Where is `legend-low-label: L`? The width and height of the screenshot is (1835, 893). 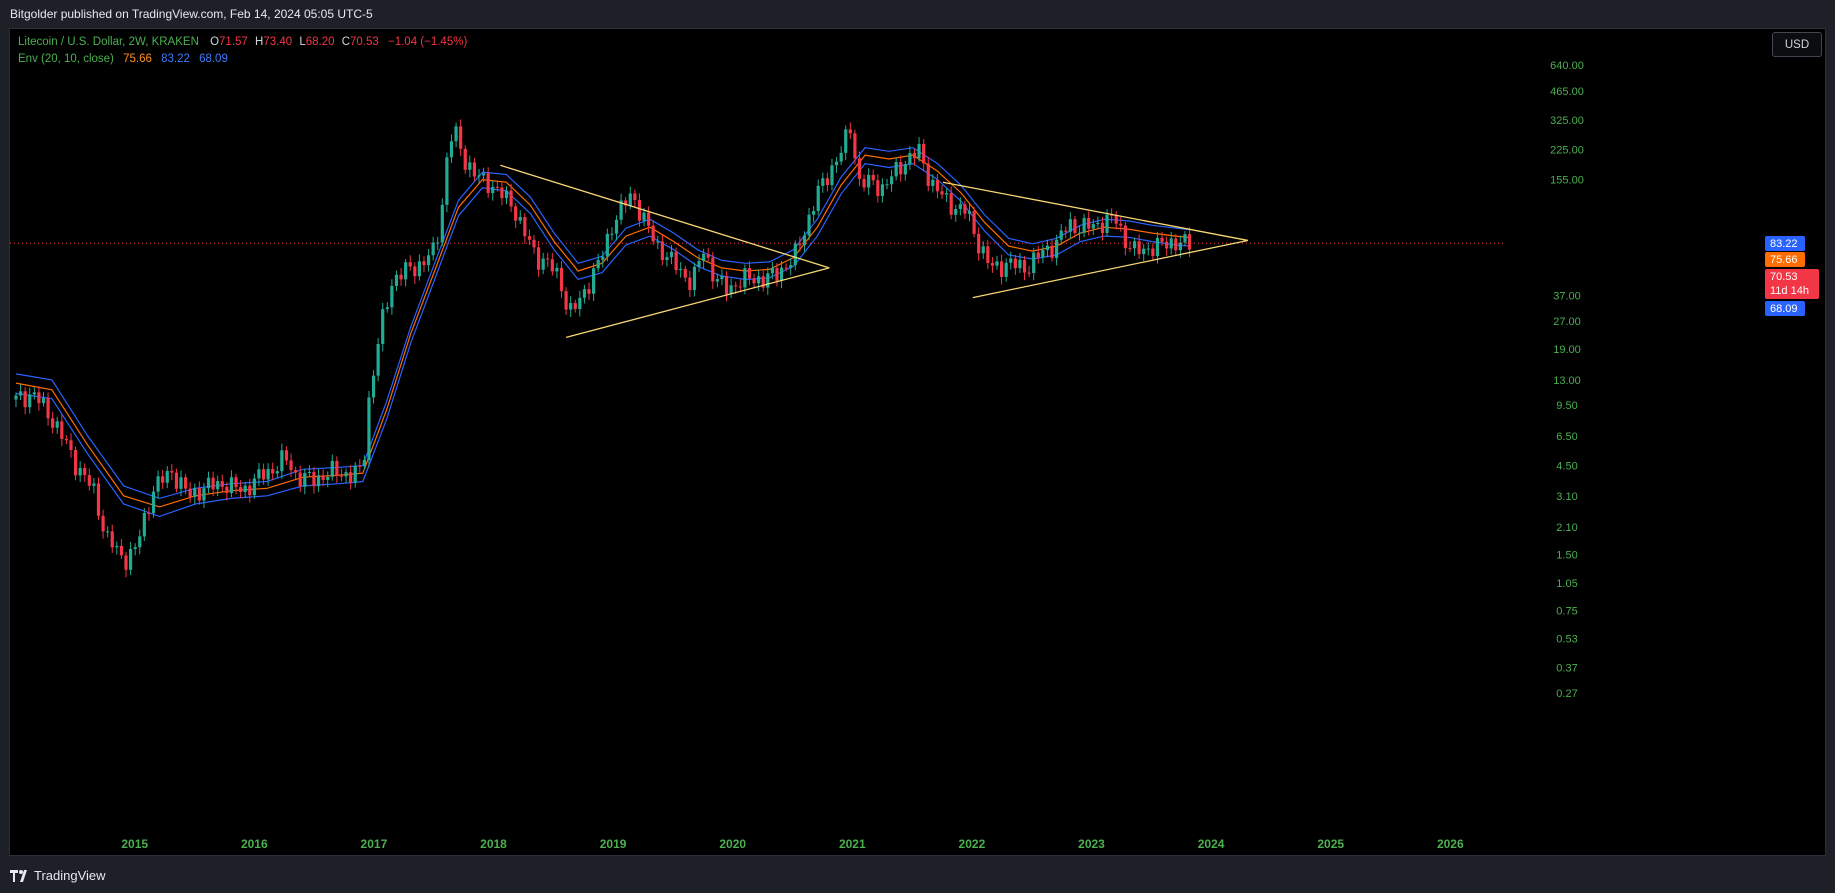
legend-low-label: L is located at coordinates (302, 42).